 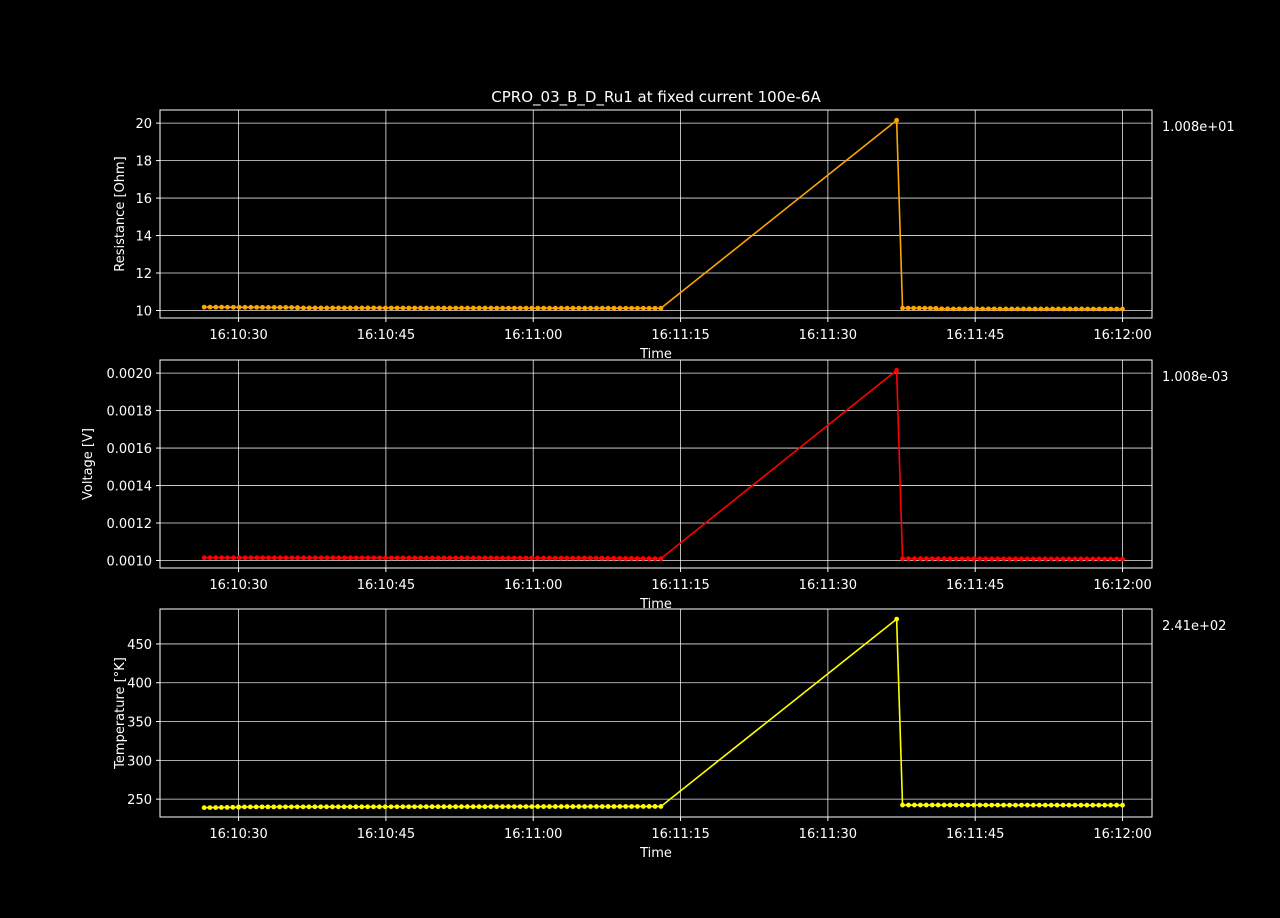 What do you see at coordinates (386, 585) in the screenshot?
I see `x-tick-label: 16:10:45` at bounding box center [386, 585].